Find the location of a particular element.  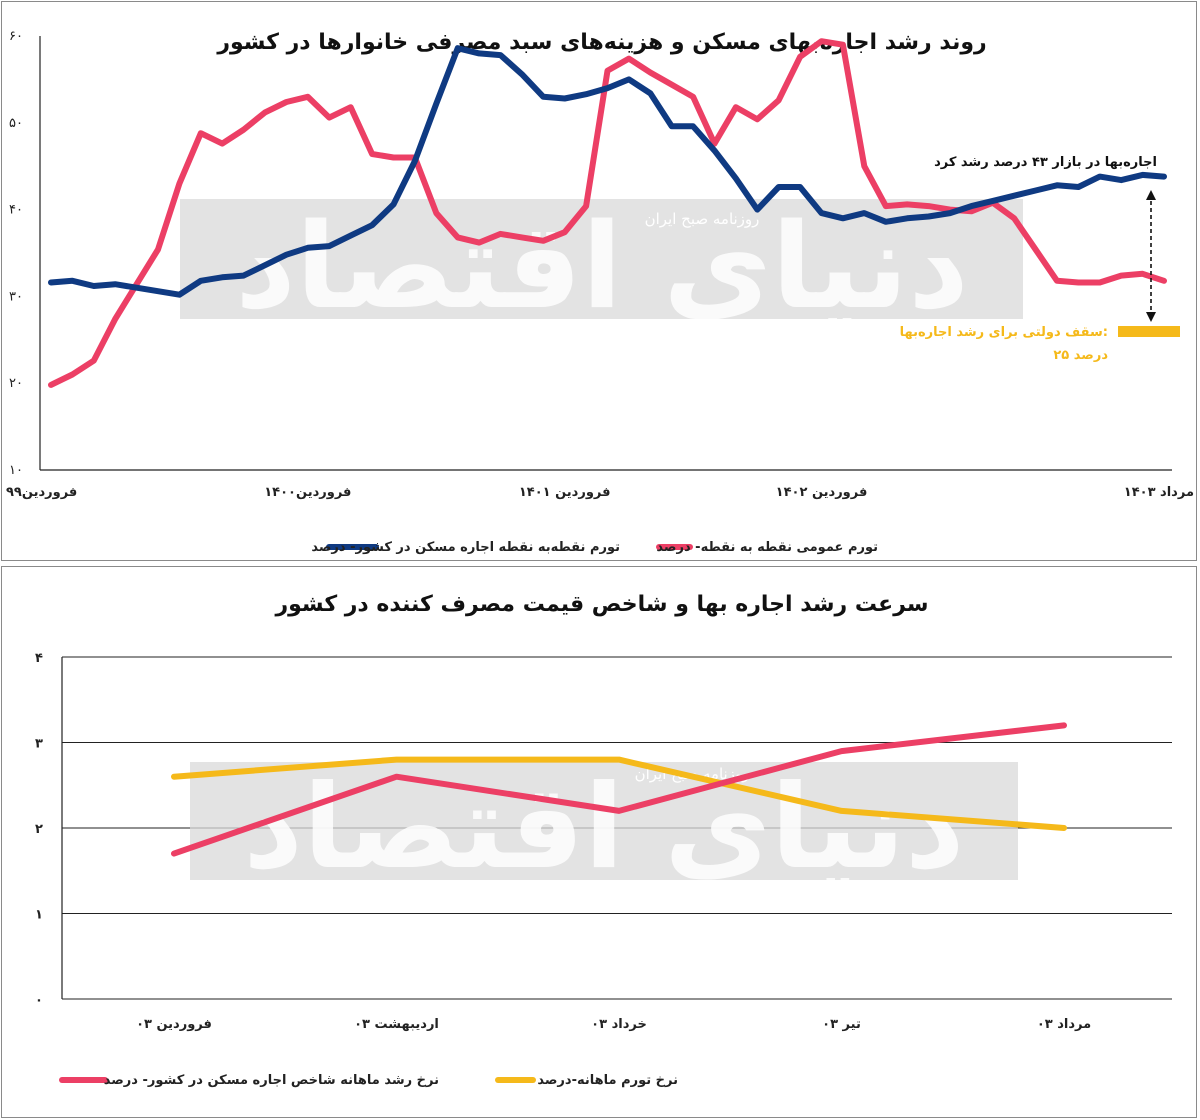

cap-marker is located at coordinates (1149, 331).